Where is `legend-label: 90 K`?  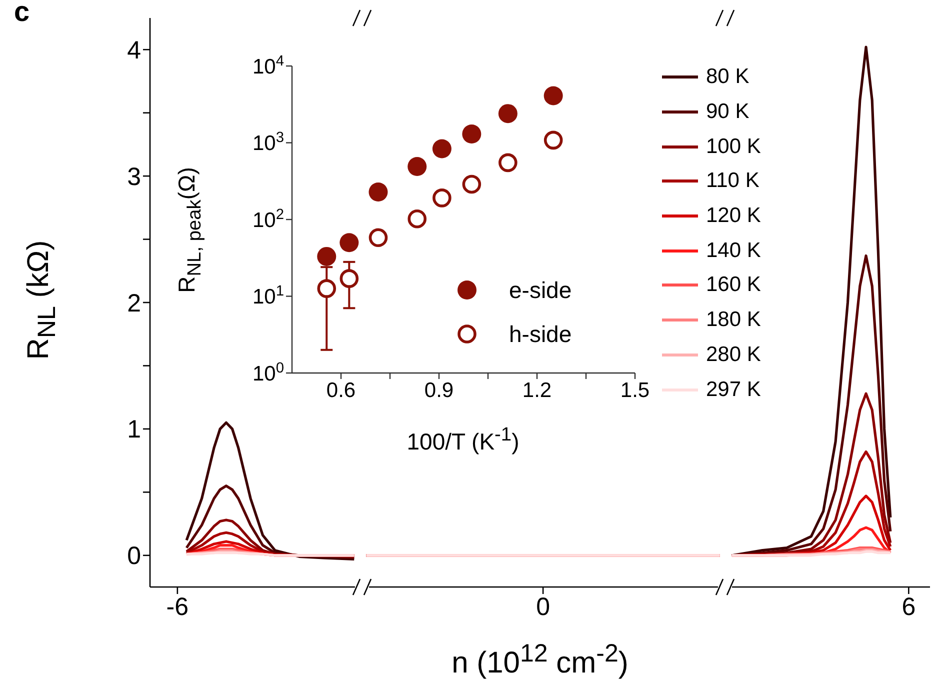
legend-label: 90 K is located at coordinates (728, 112).